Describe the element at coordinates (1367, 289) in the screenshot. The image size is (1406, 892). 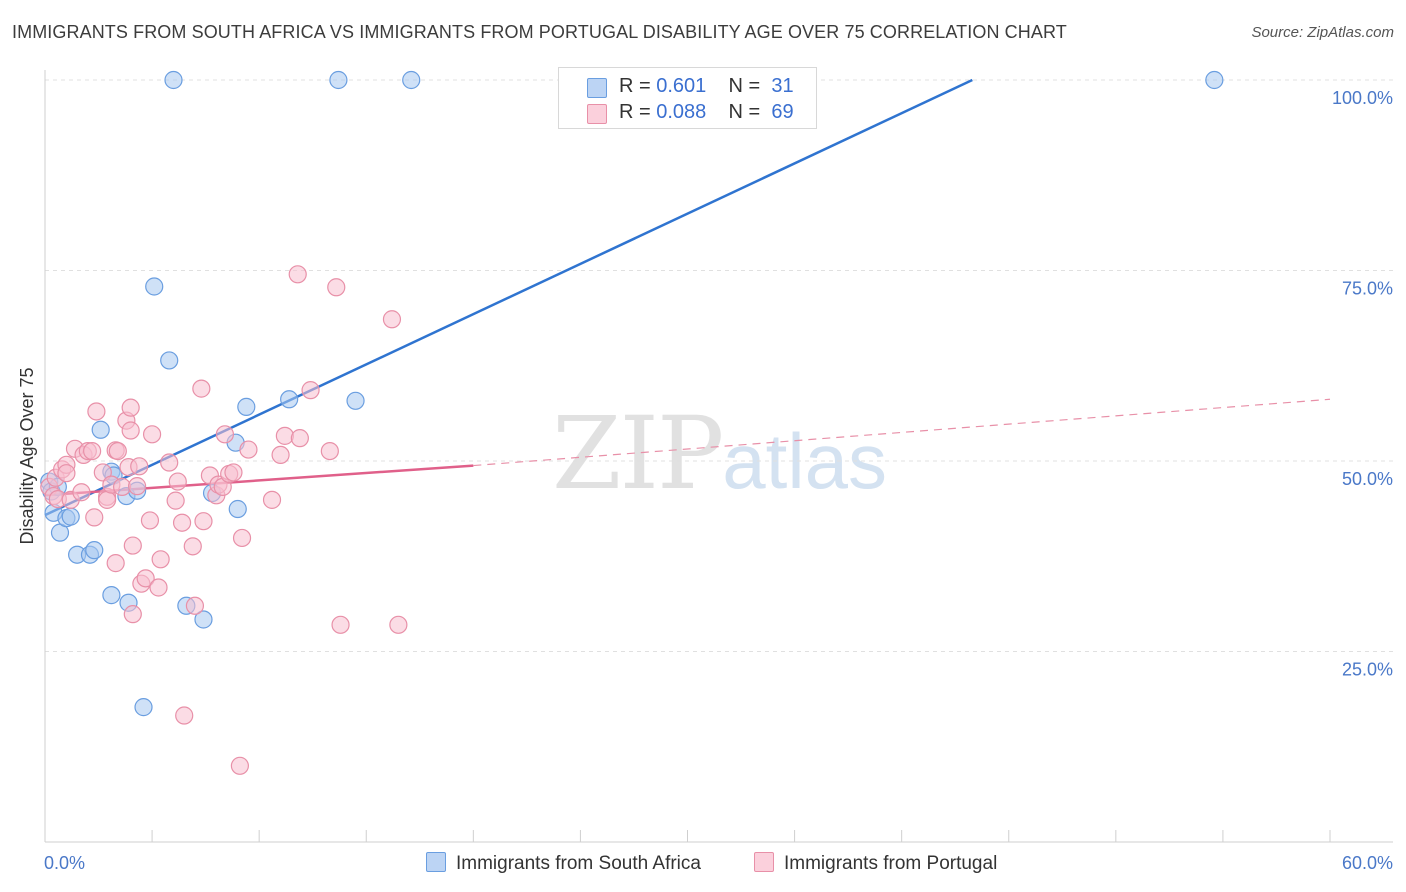
I see `y-tick-label: 75.0%` at that location.